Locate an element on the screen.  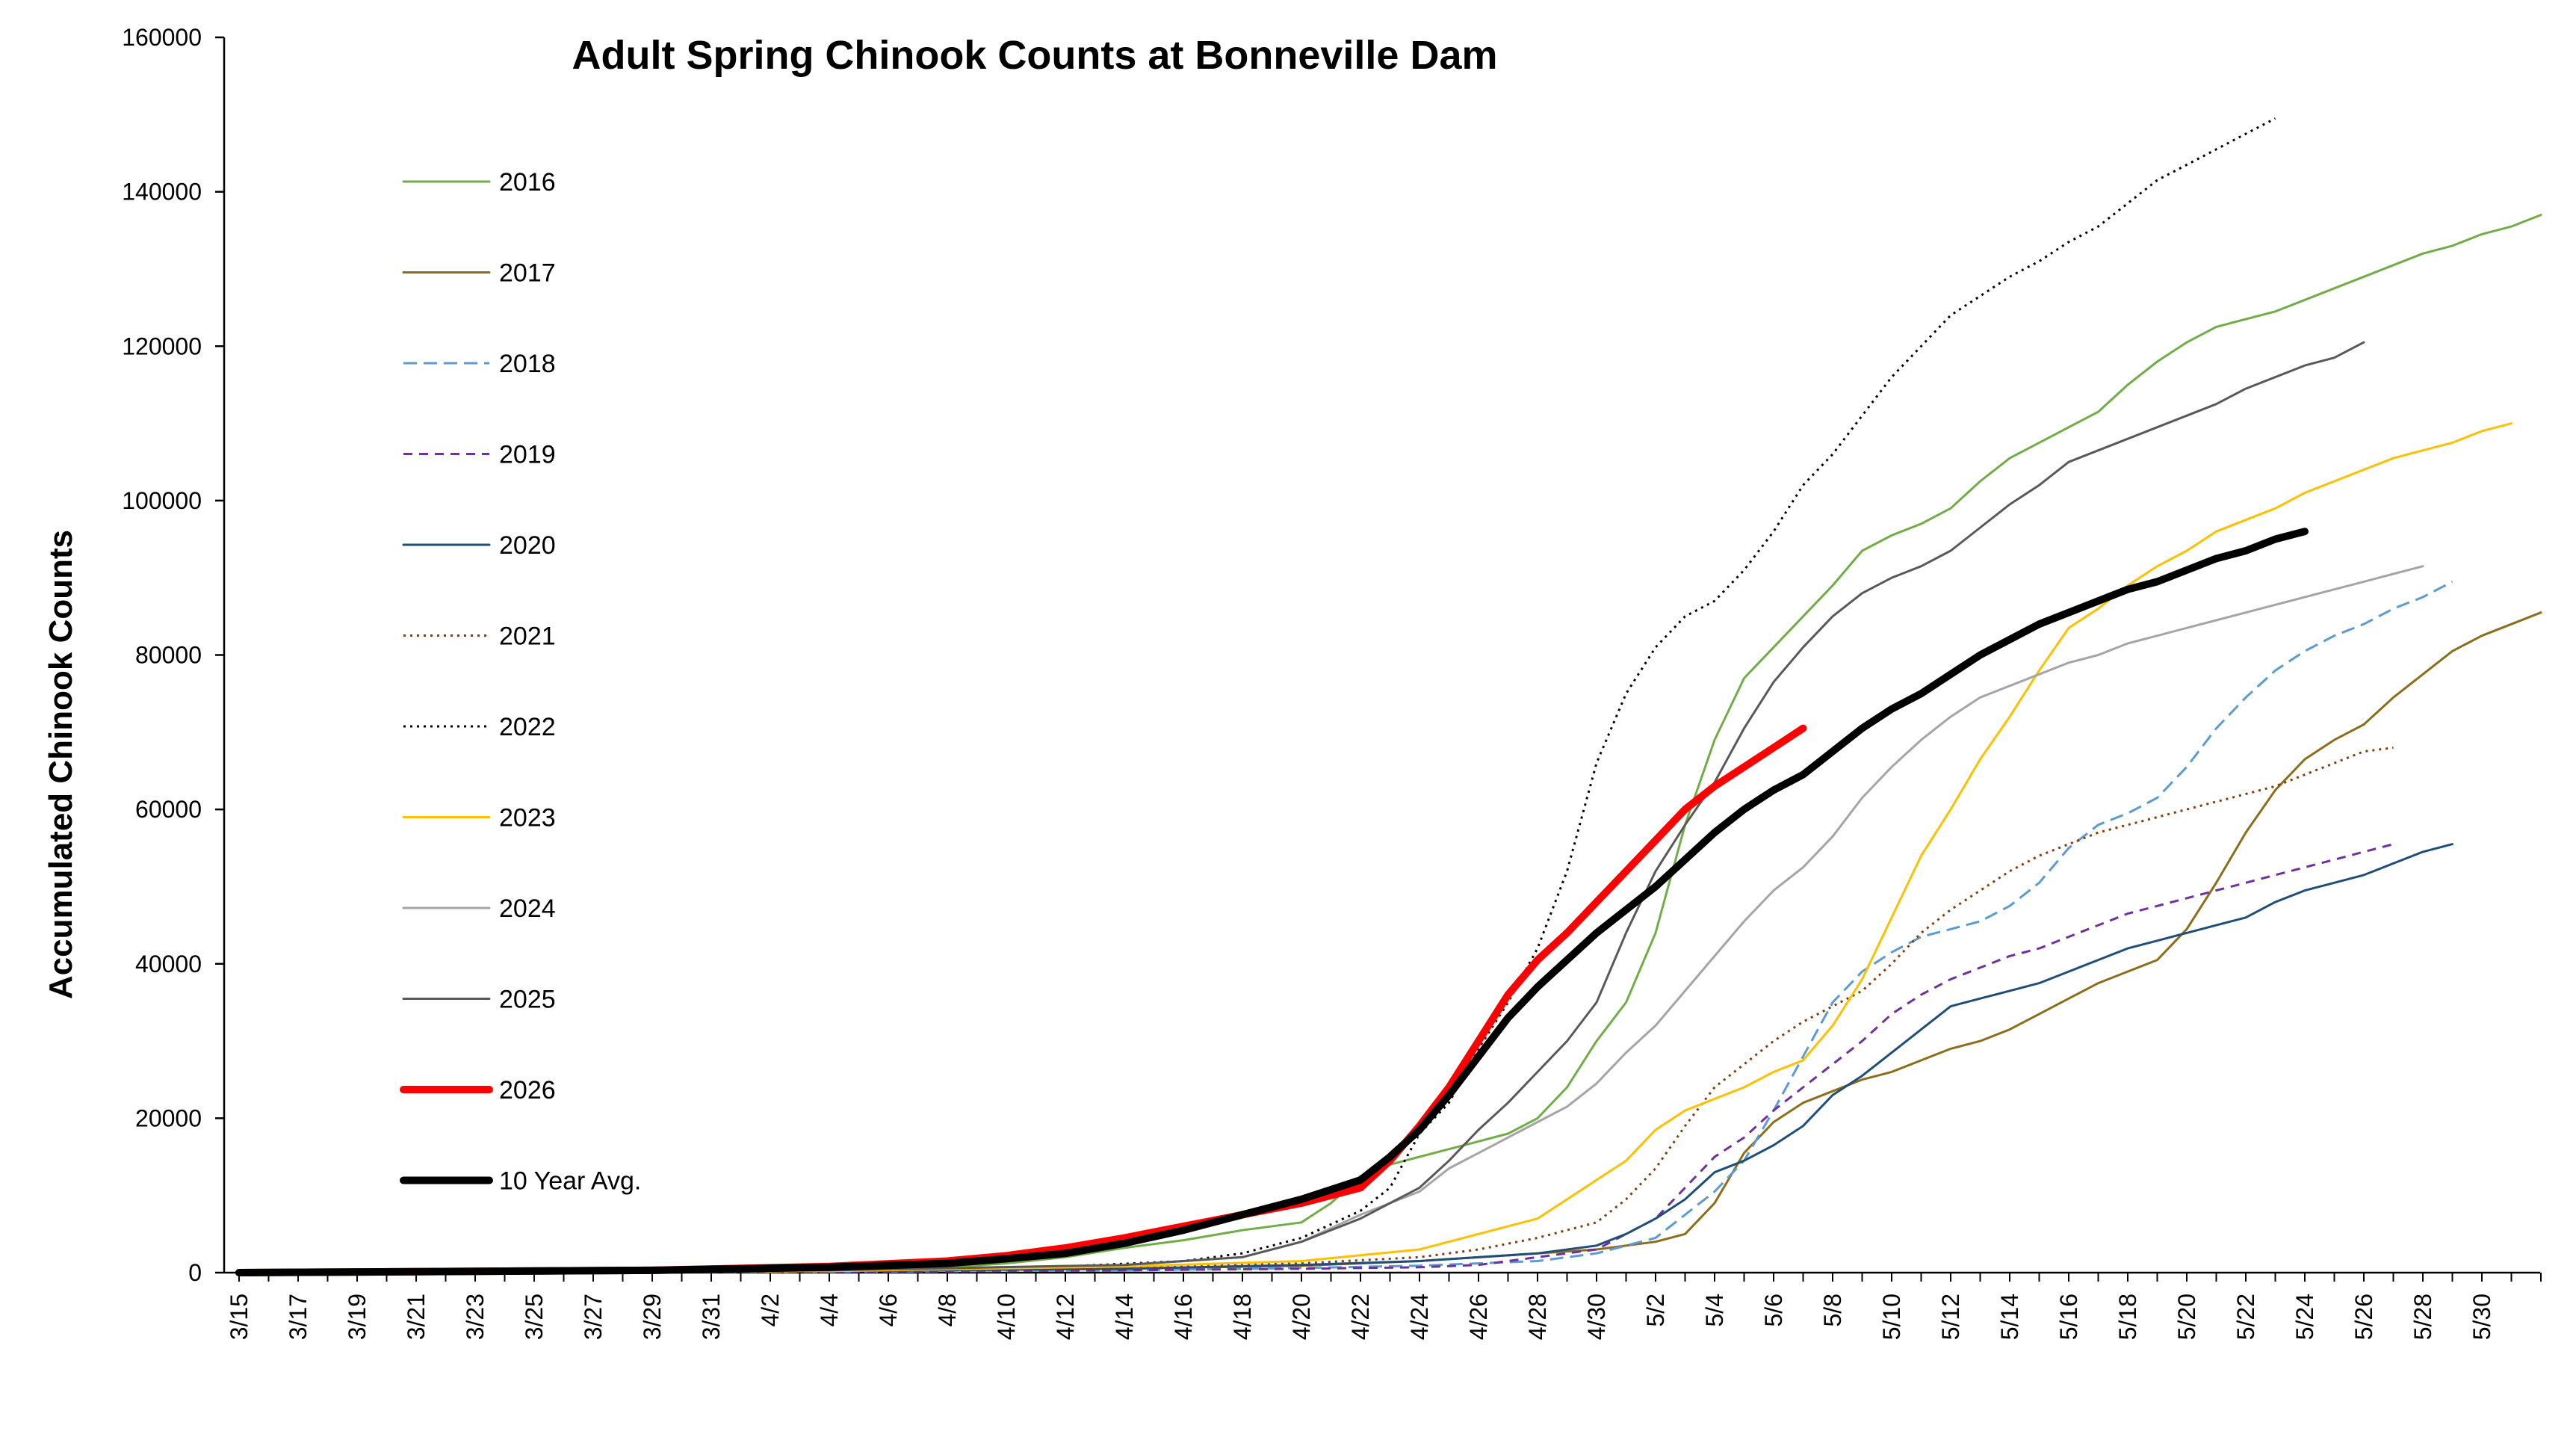
x-tick-label: 3/15 is located at coordinates (239, 1317).